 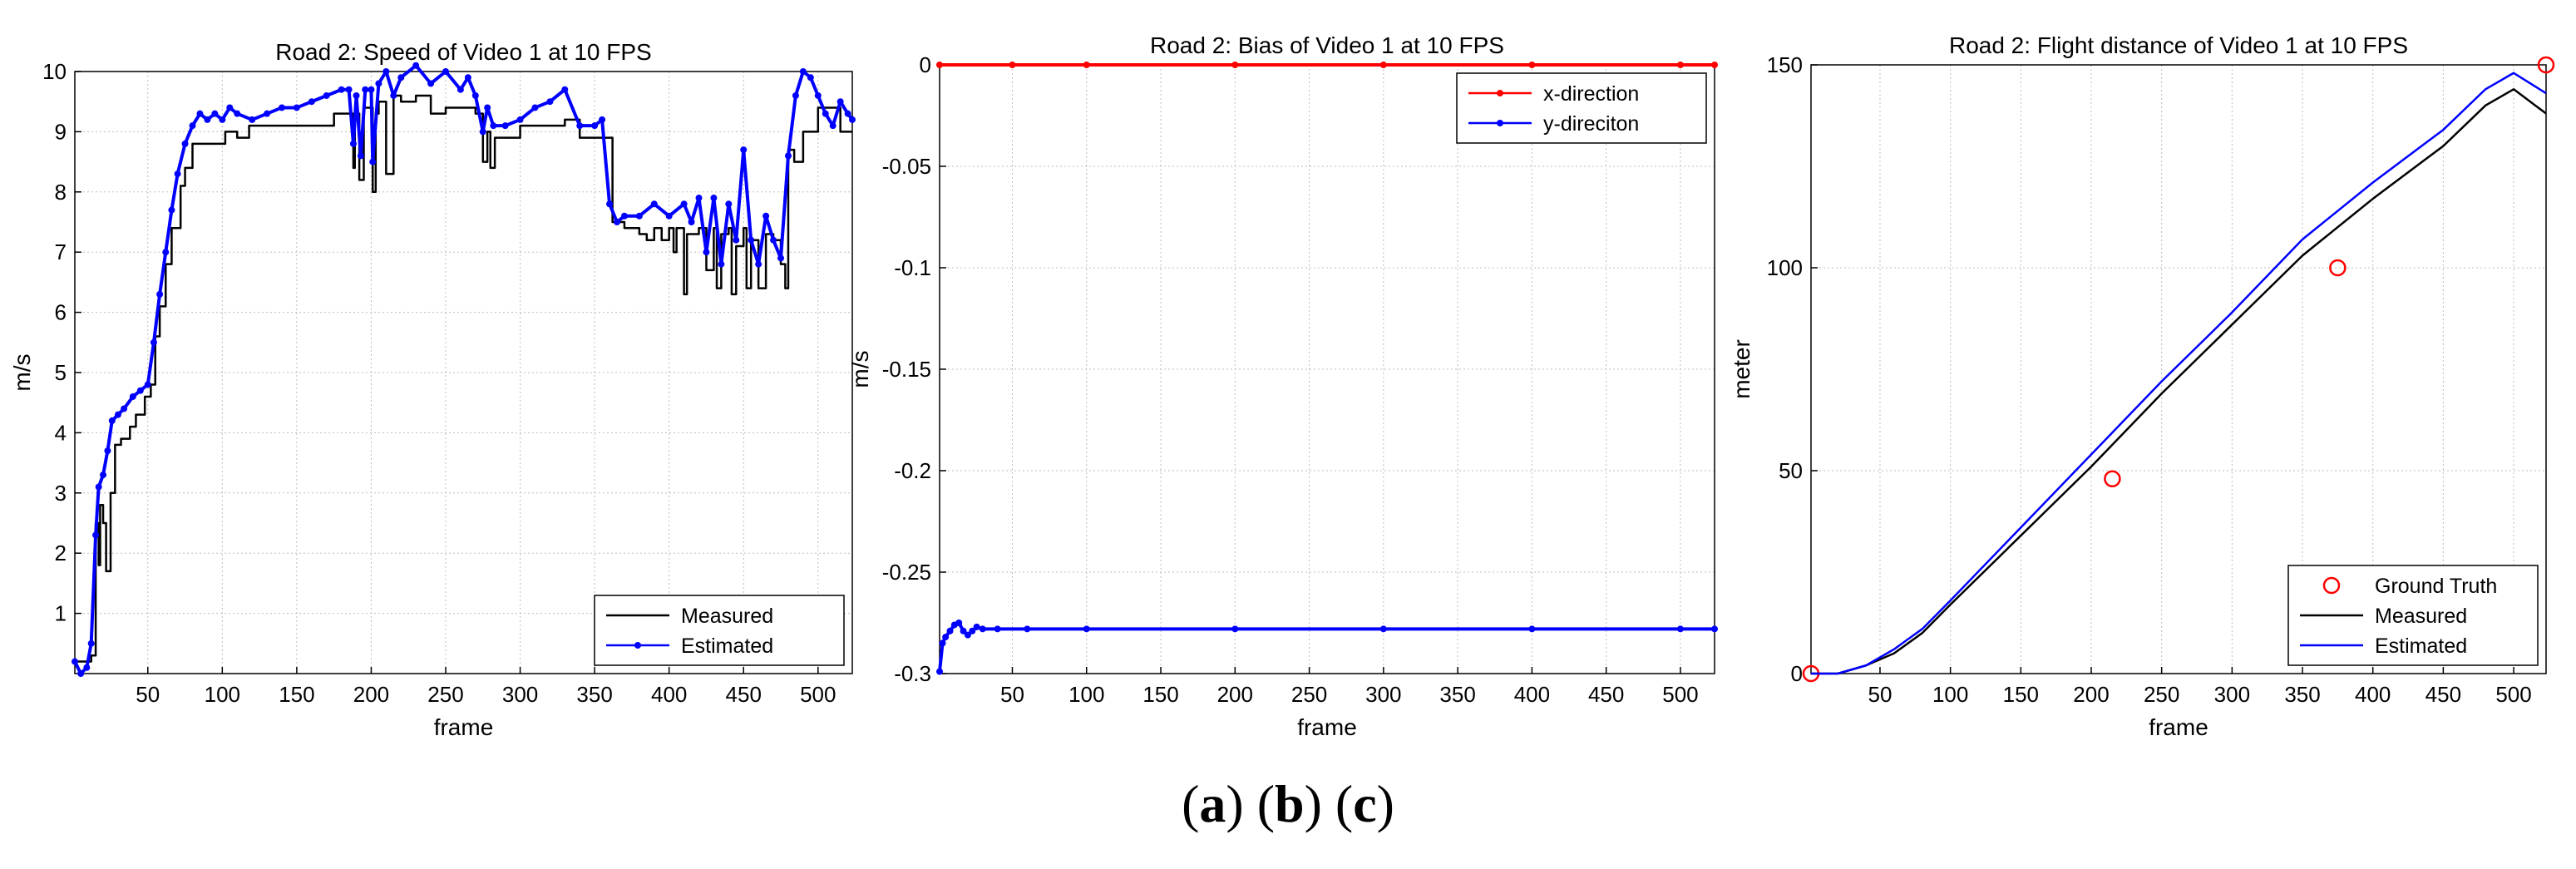 What do you see at coordinates (2421, 646) in the screenshot?
I see `legend-label-estimated: Estimated` at bounding box center [2421, 646].